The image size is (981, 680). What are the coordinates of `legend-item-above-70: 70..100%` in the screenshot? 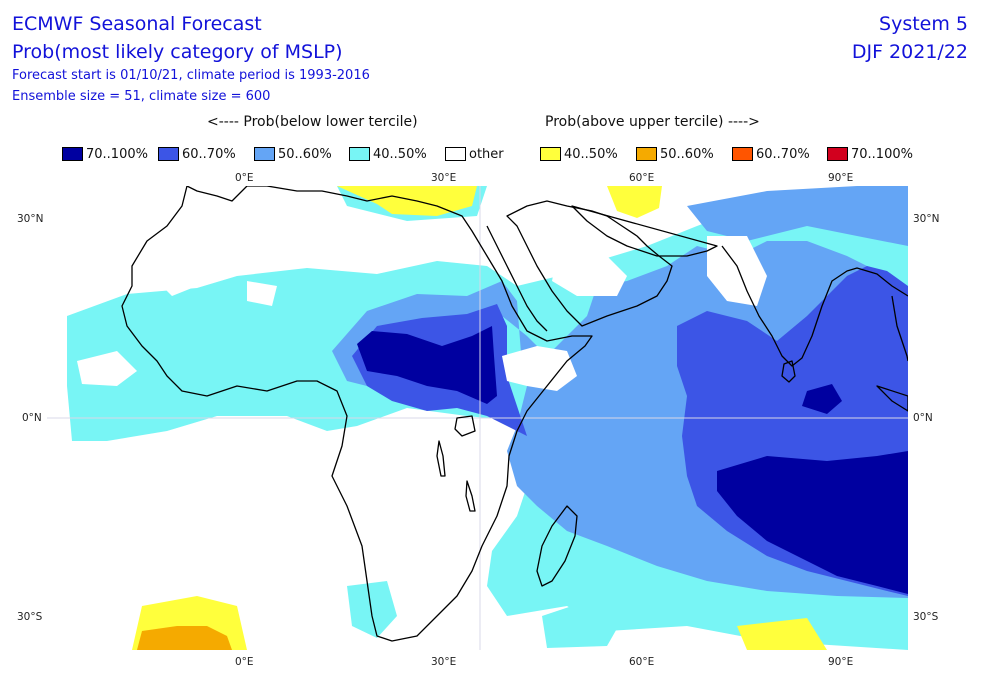 It's located at (870, 154).